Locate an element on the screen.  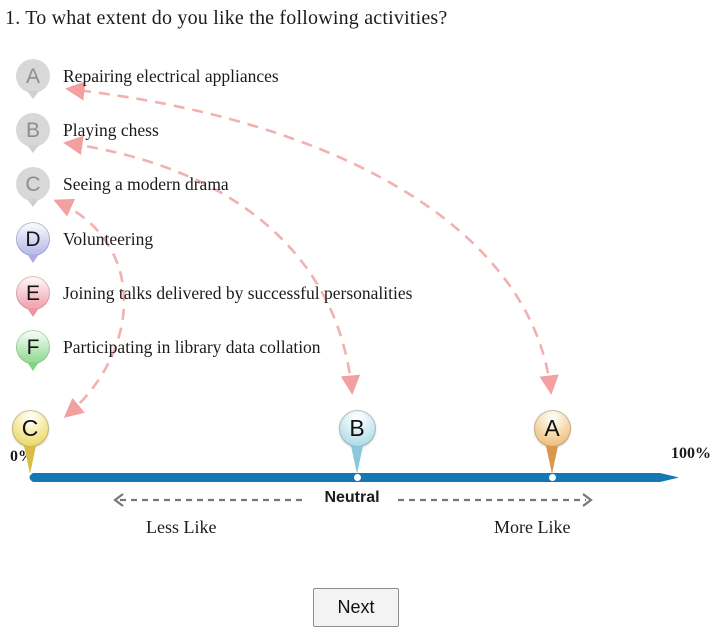
neutral-label: Neutral is located at coordinates (352, 497).